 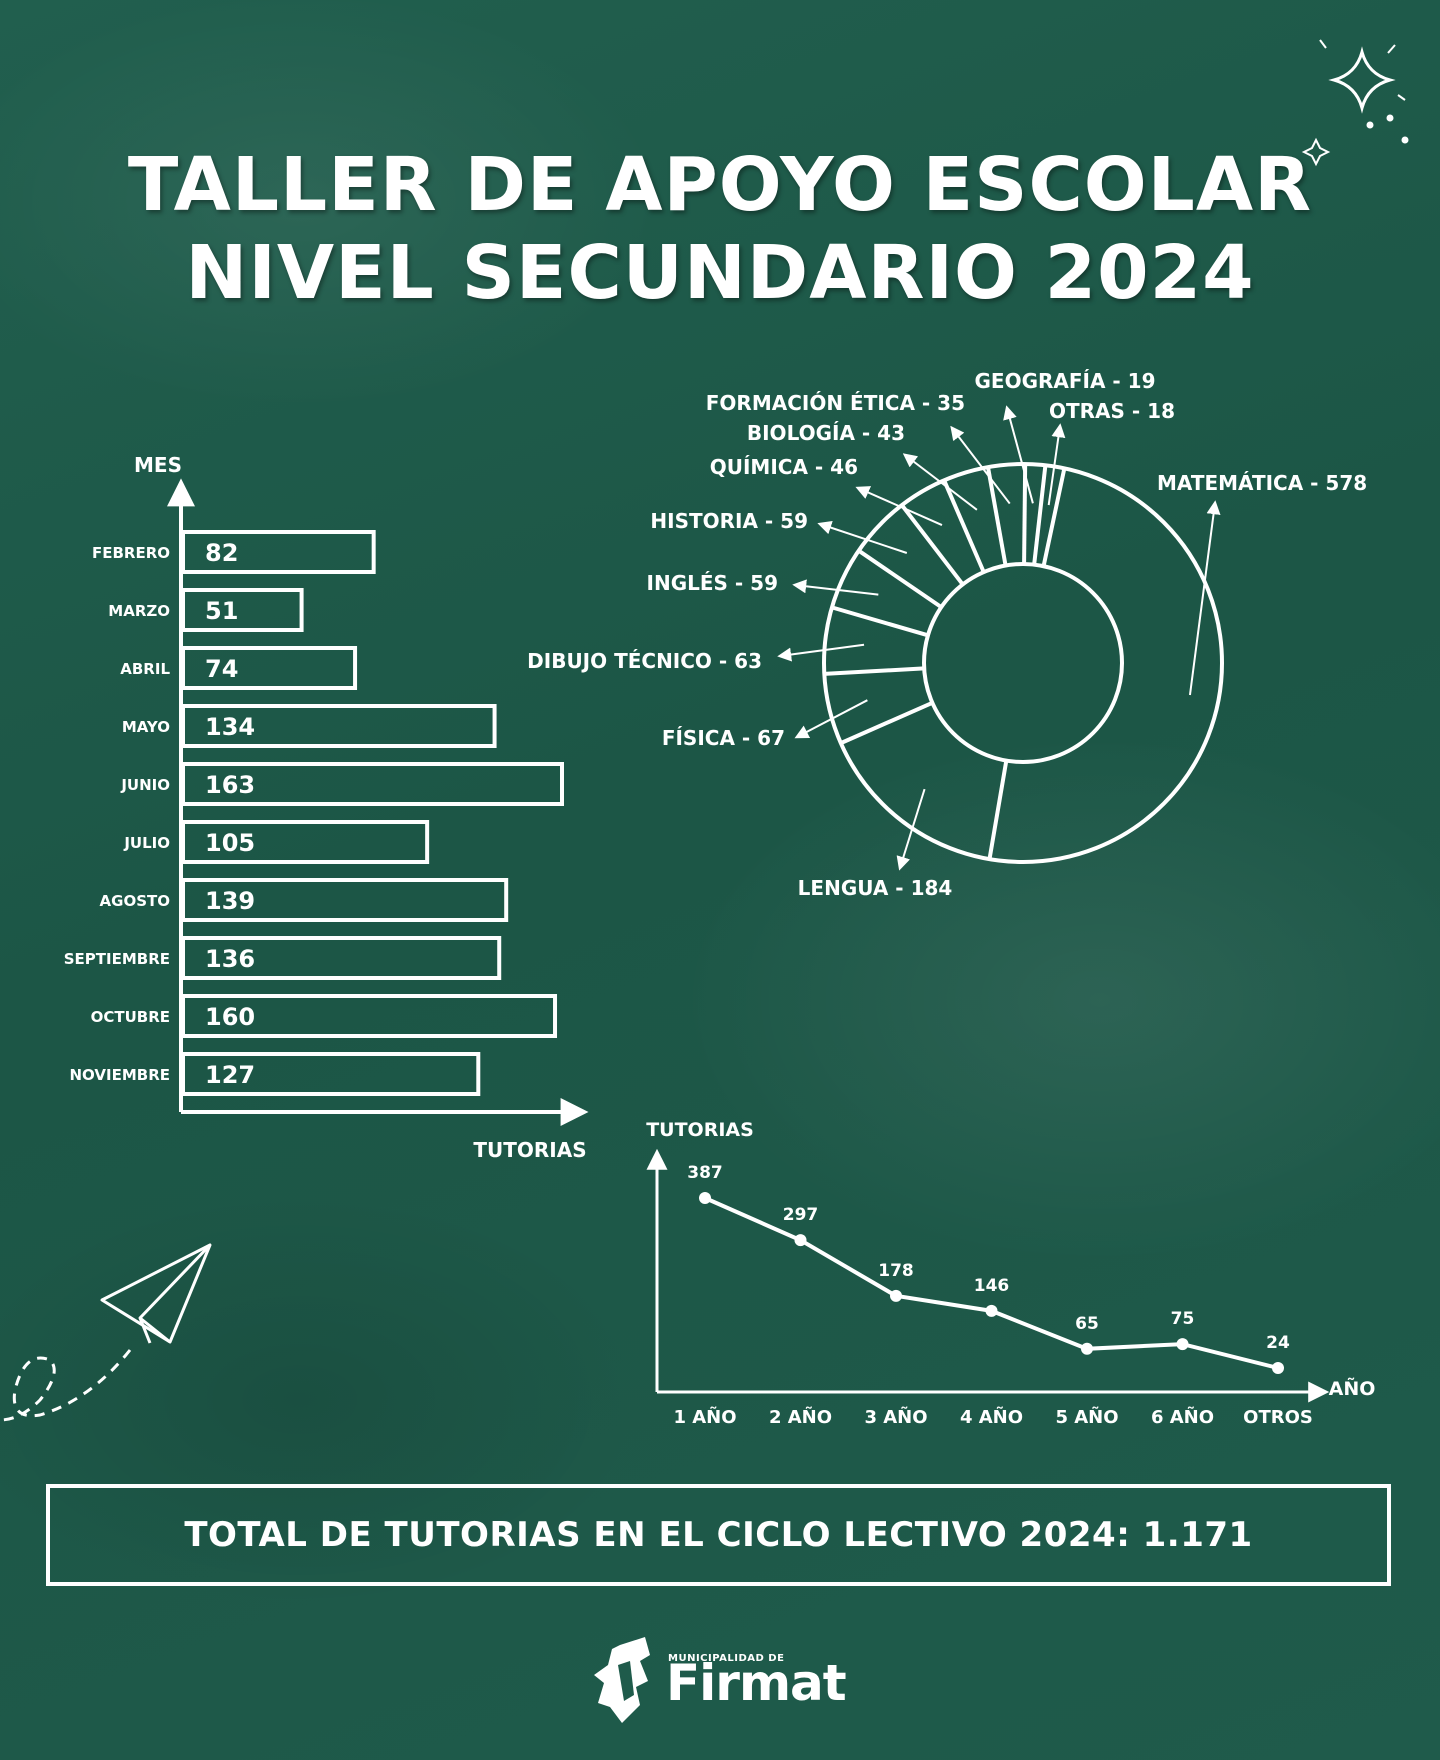 I want to click on line-chart-x-label: AÑO, so click(x=1352, y=1388).